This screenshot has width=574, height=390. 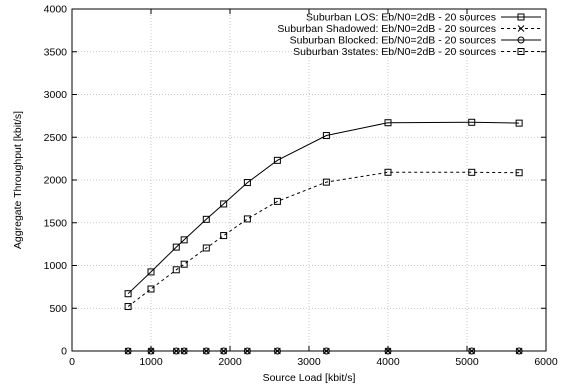 I want to click on legend-label: Suburban Blocked: Eb/N0=2dB - 20 sources, so click(x=393, y=41).